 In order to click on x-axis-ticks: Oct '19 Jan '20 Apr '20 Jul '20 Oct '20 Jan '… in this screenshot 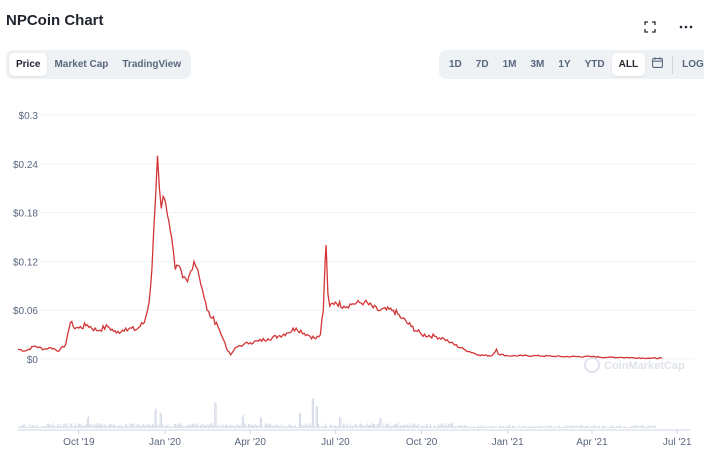, I will do `click(377, 439)`.